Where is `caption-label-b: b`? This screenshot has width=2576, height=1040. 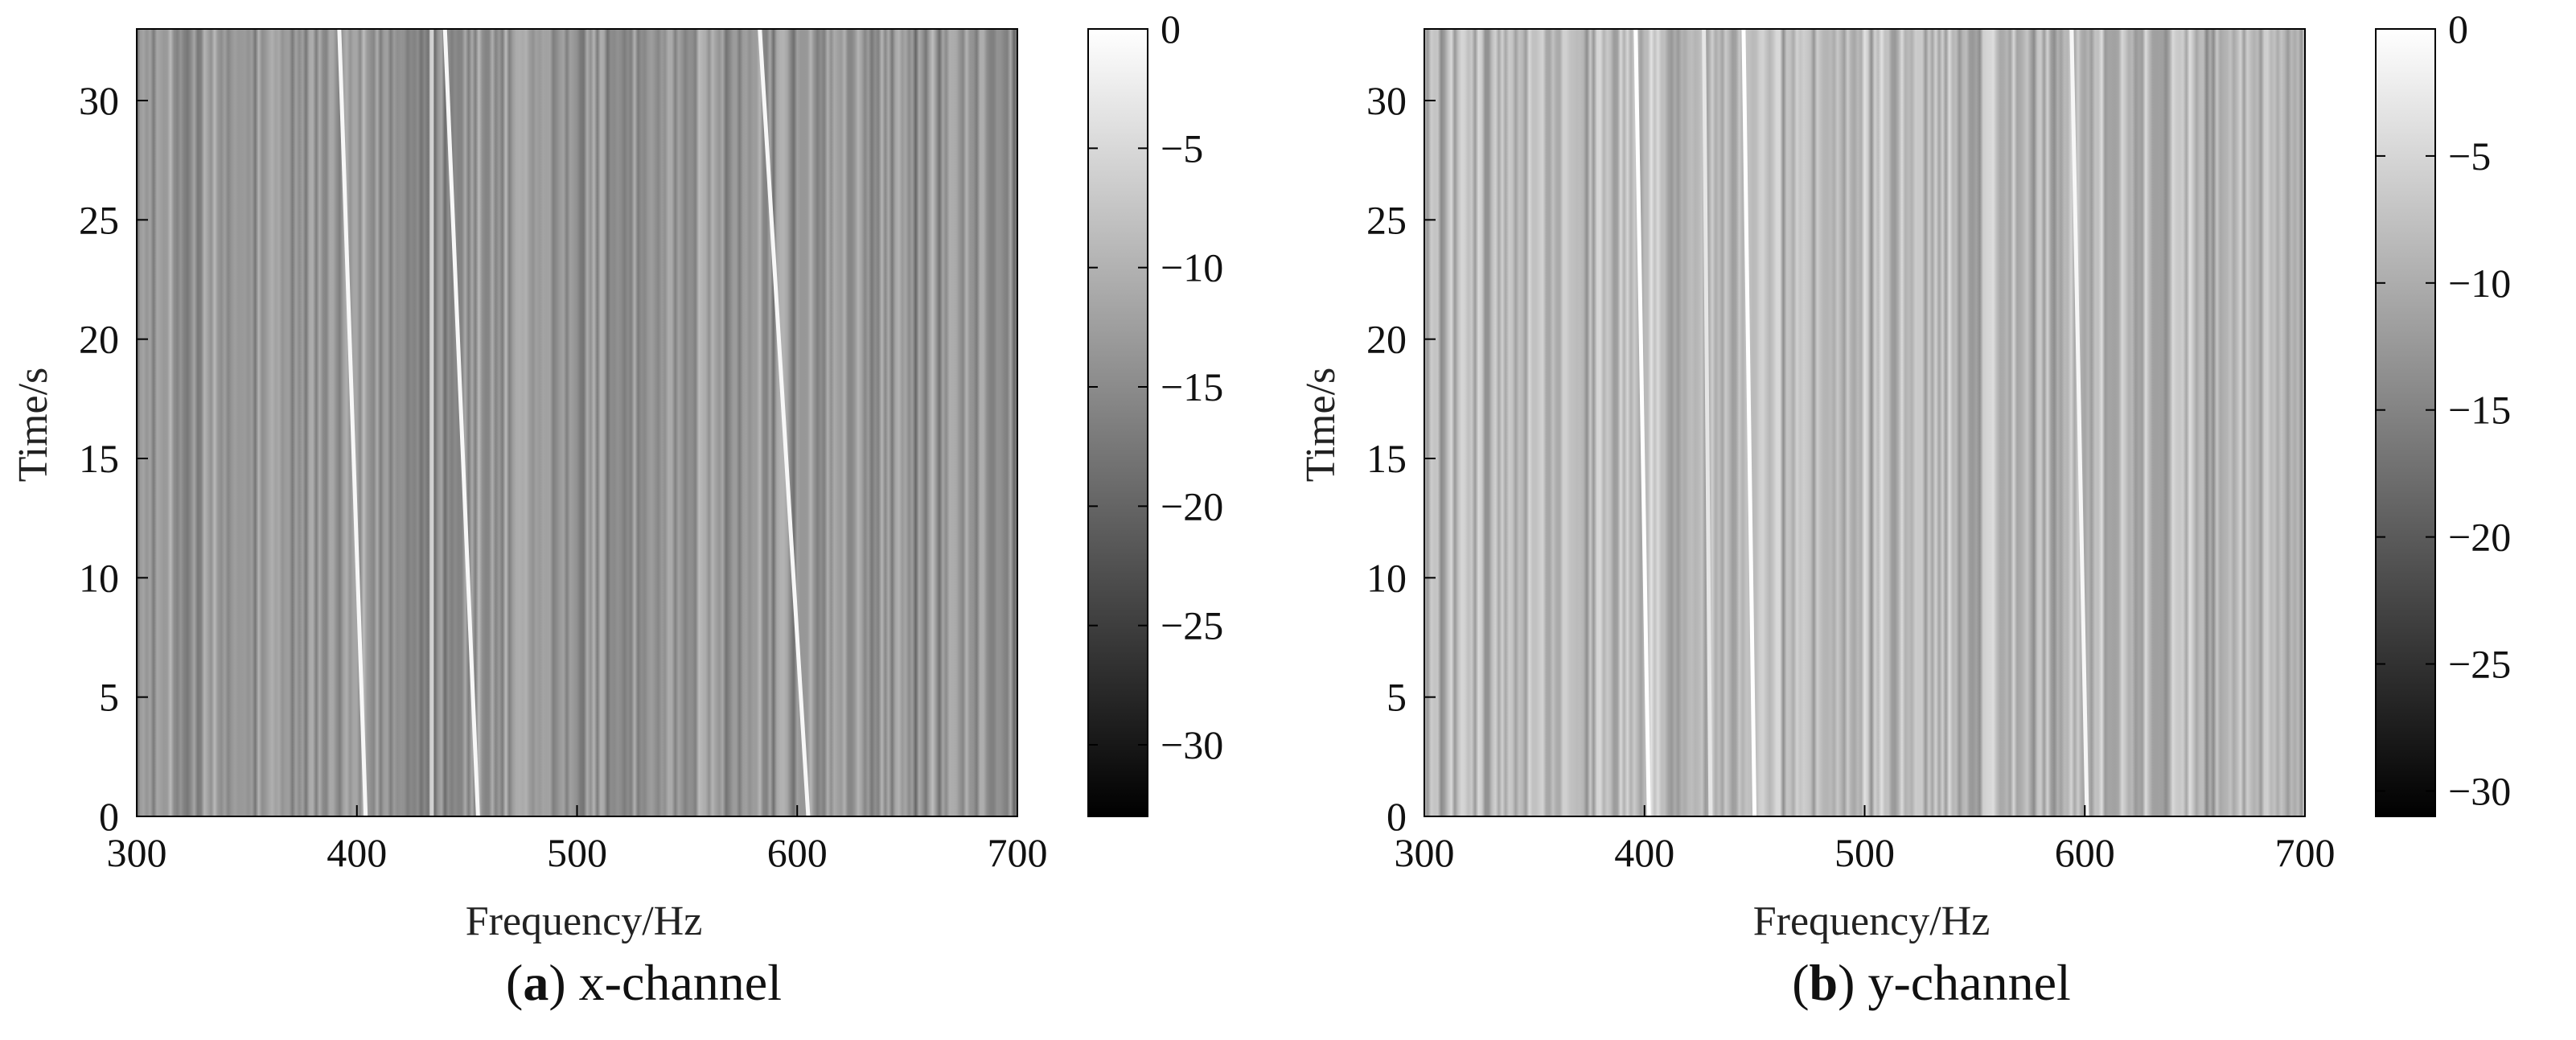
caption-label-b: b is located at coordinates (1824, 982).